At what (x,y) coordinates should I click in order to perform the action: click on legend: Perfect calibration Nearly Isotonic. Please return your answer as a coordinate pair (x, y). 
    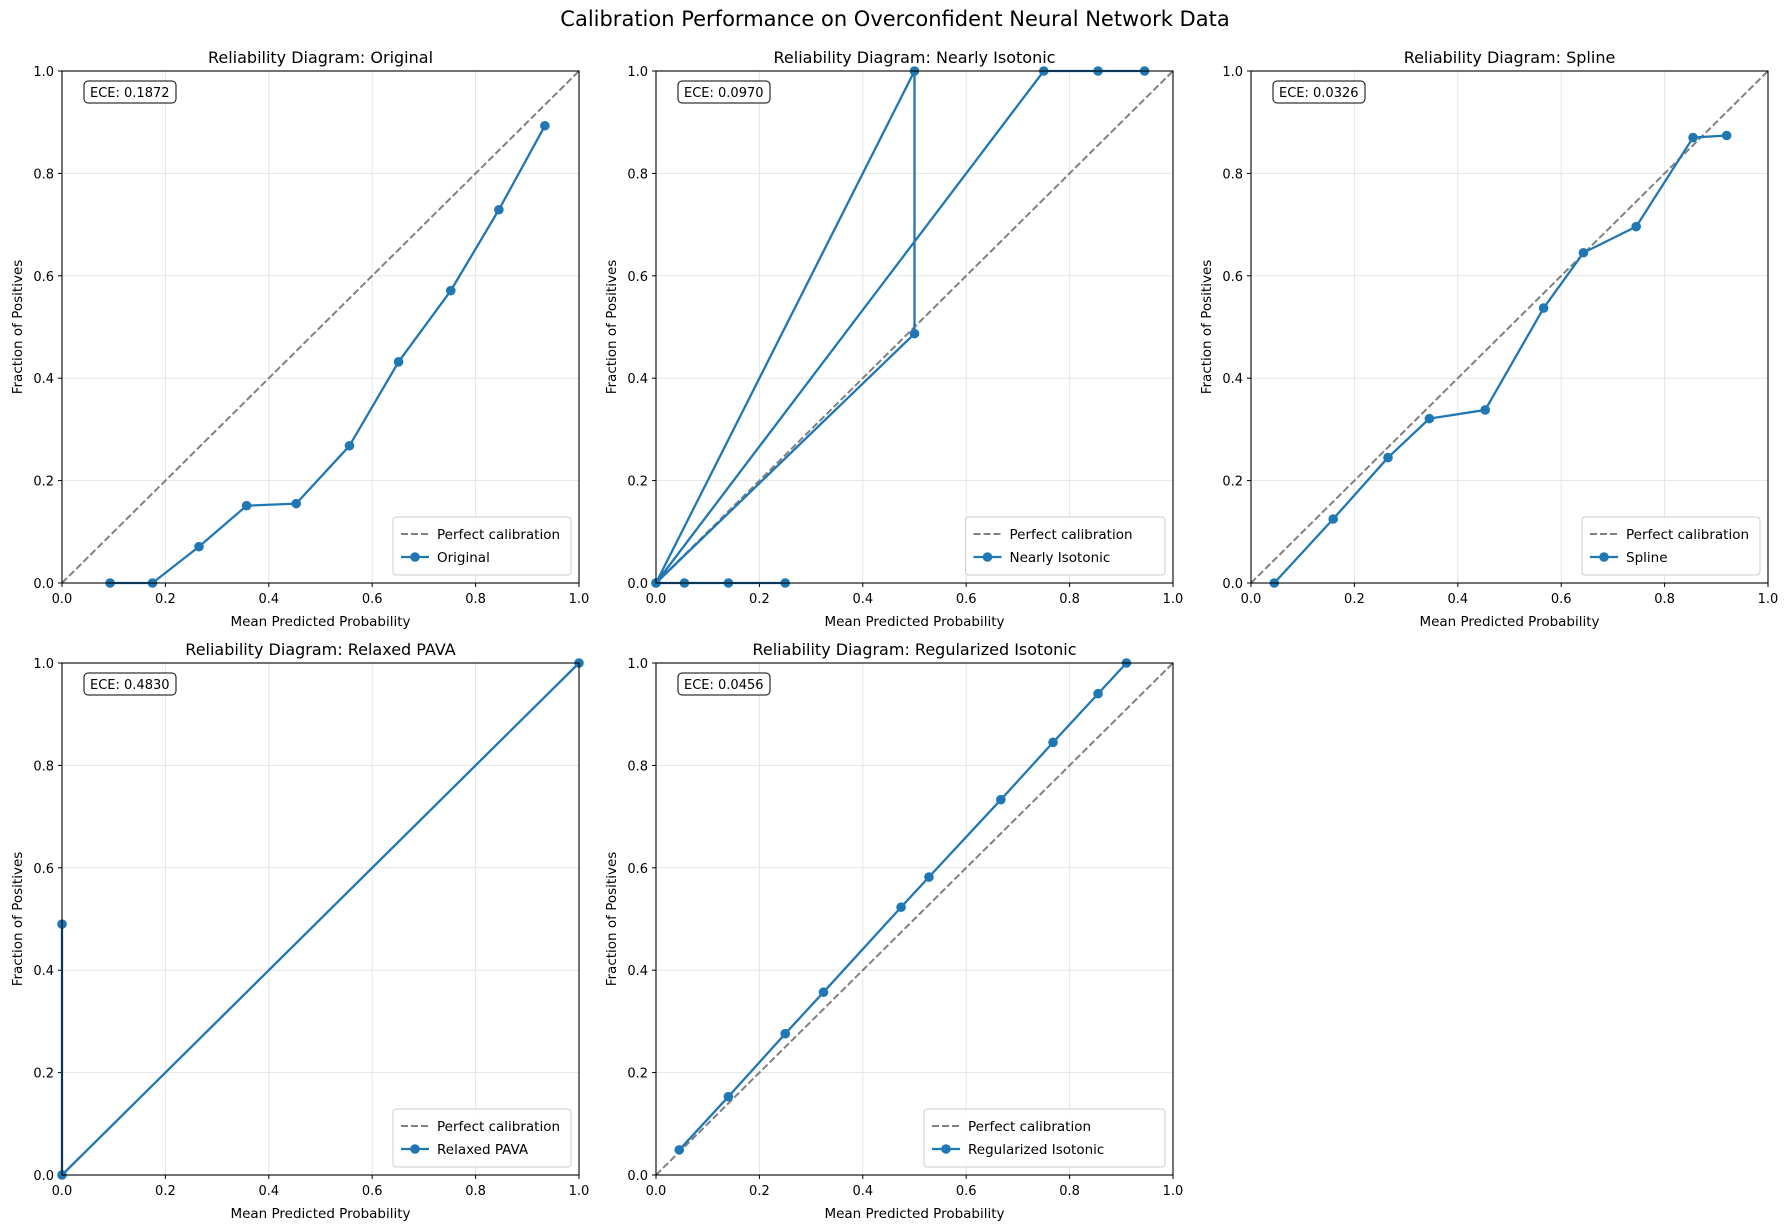
    Looking at the image, I should click on (1065, 546).